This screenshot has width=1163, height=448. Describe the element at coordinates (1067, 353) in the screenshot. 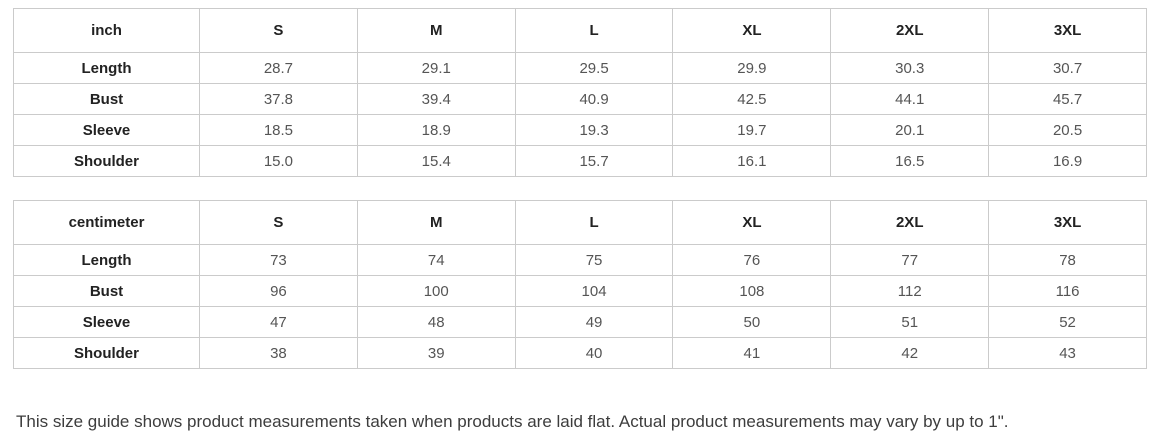

I see `measurement-value: 43` at that location.